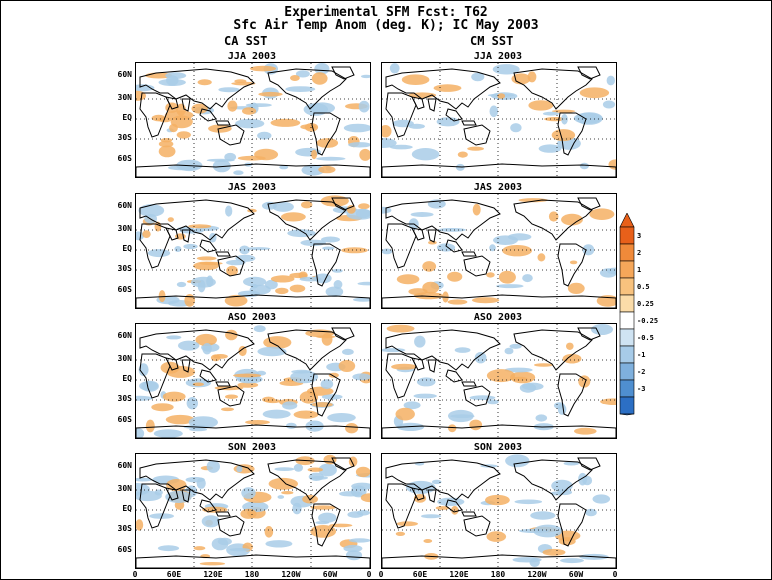 This screenshot has height=580, width=772. Describe the element at coordinates (499, 511) in the screenshot. I see `anomaly-map` at that location.